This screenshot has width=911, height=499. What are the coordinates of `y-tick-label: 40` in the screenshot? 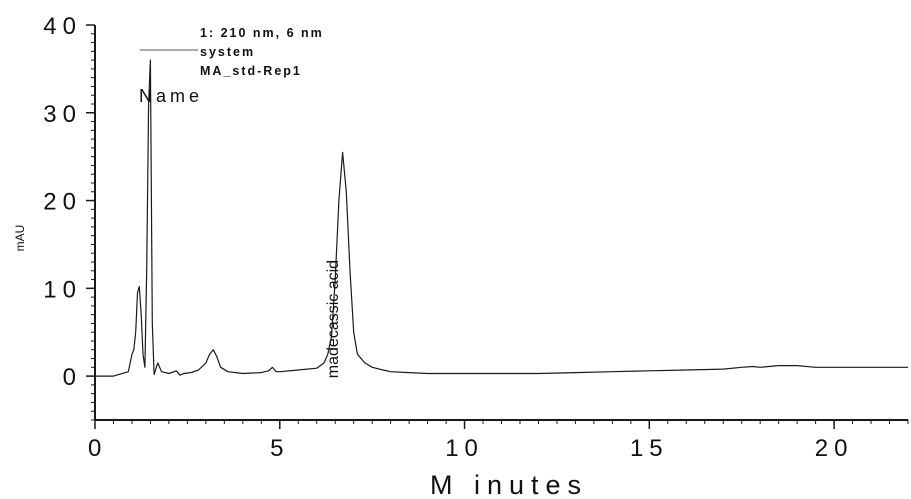 It's located at (62, 26).